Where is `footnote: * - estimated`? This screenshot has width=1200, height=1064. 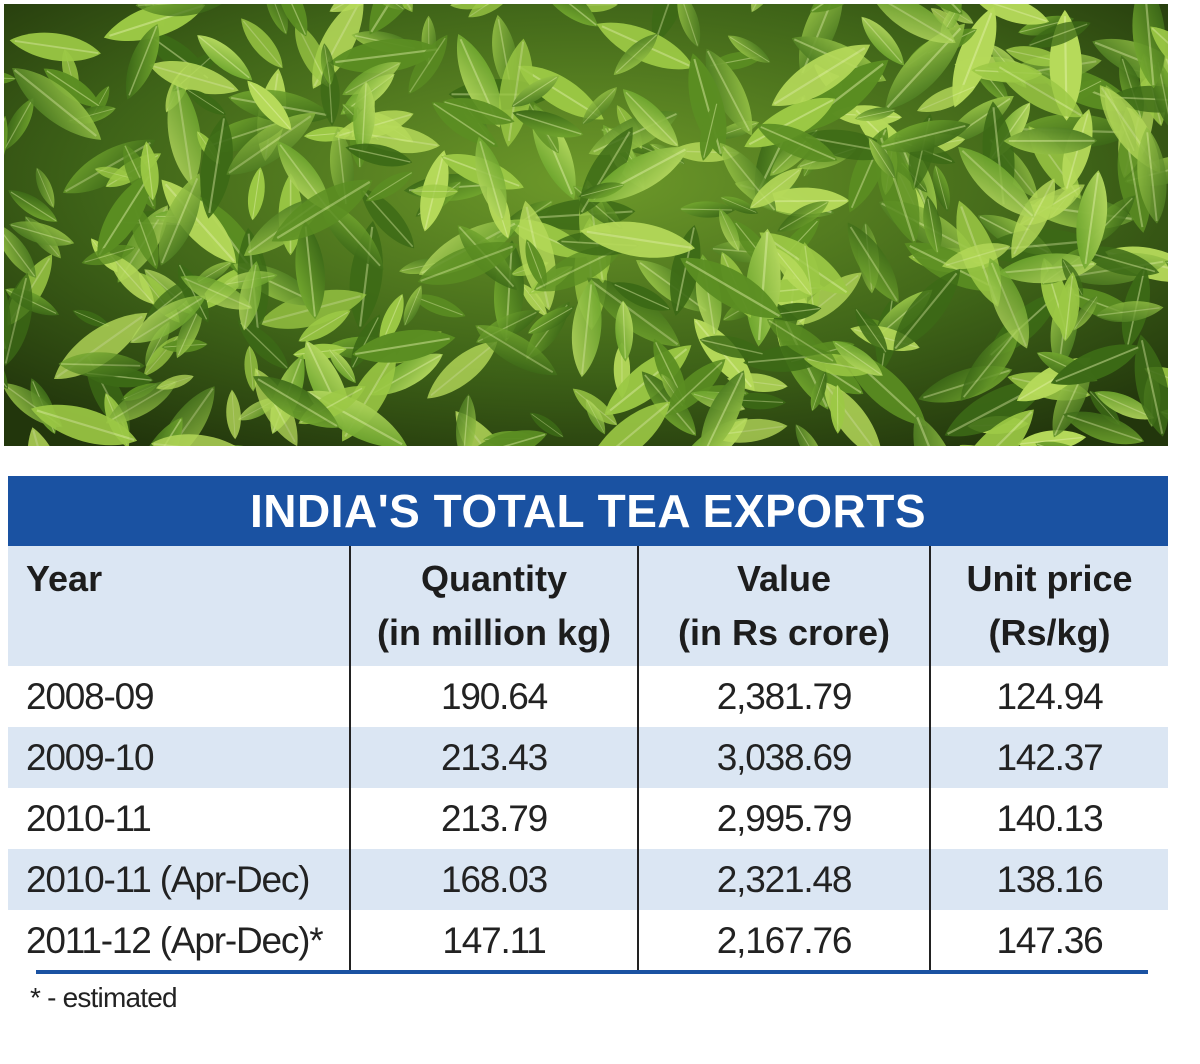 footnote: * - estimated is located at coordinates (104, 997).